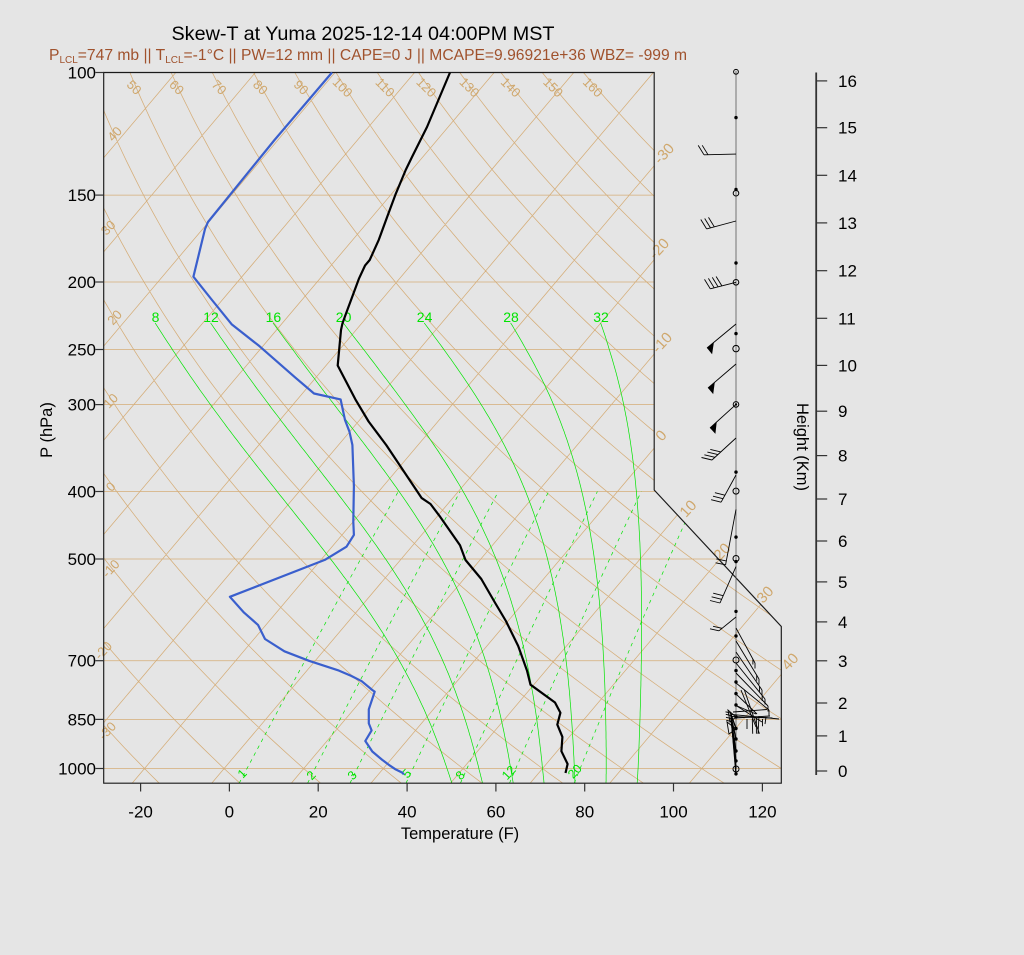 The height and width of the screenshot is (955, 1024). I want to click on svg-text: 850, so click(82, 719).